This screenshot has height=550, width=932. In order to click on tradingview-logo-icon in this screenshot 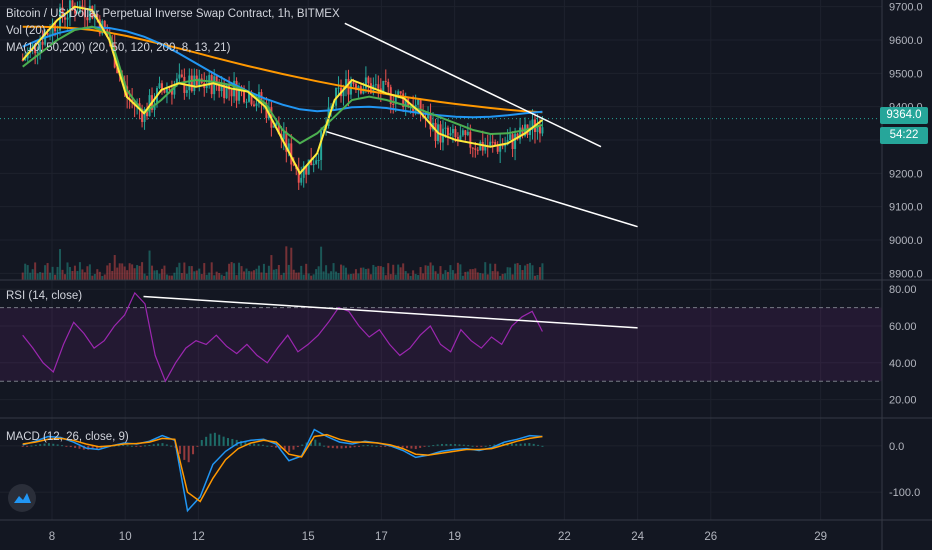, I will do `click(22, 498)`.